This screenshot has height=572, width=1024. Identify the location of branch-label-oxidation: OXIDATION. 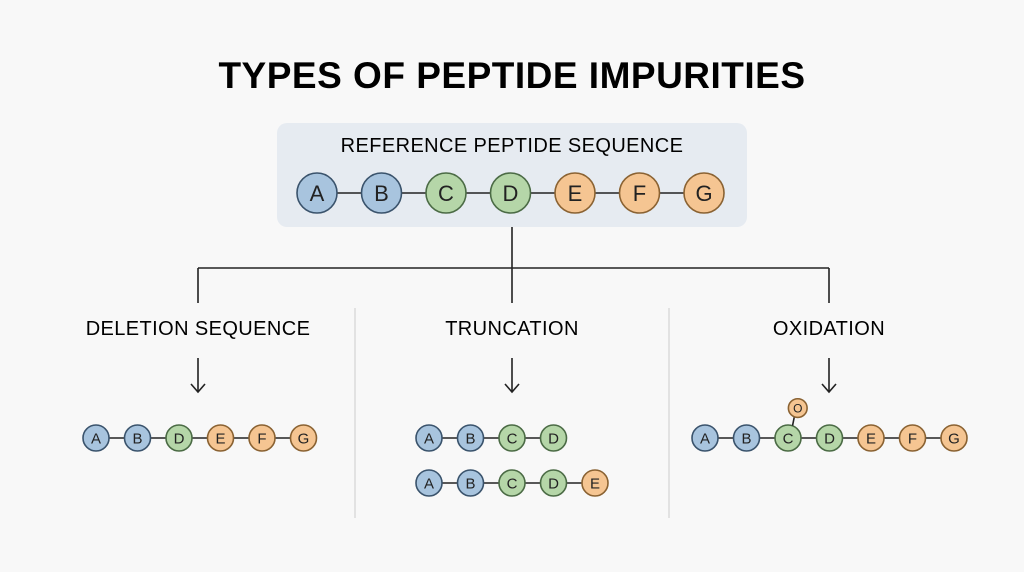
(829, 329).